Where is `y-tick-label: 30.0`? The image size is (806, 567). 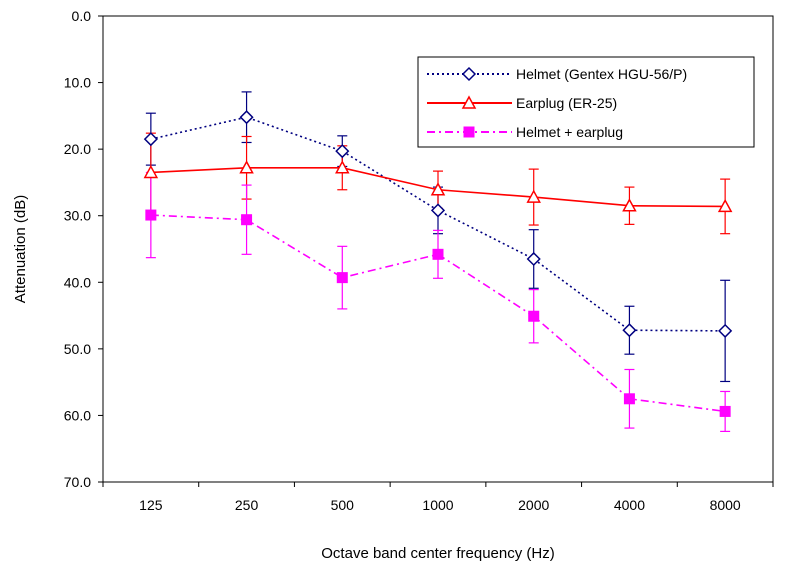 y-tick-label: 30.0 is located at coordinates (77, 216).